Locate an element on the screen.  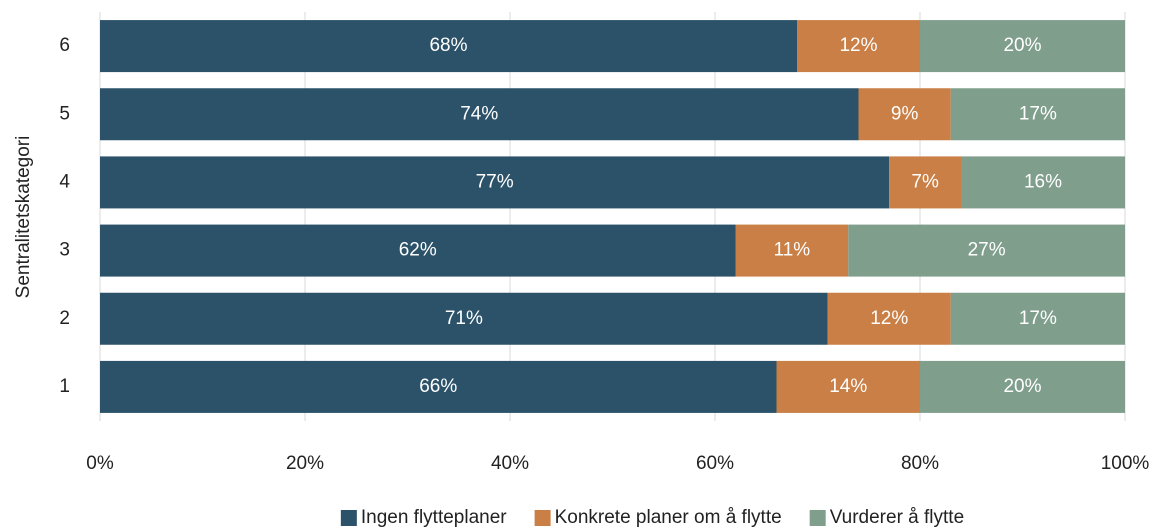
x-tick-label: 60% is located at coordinates (715, 463).